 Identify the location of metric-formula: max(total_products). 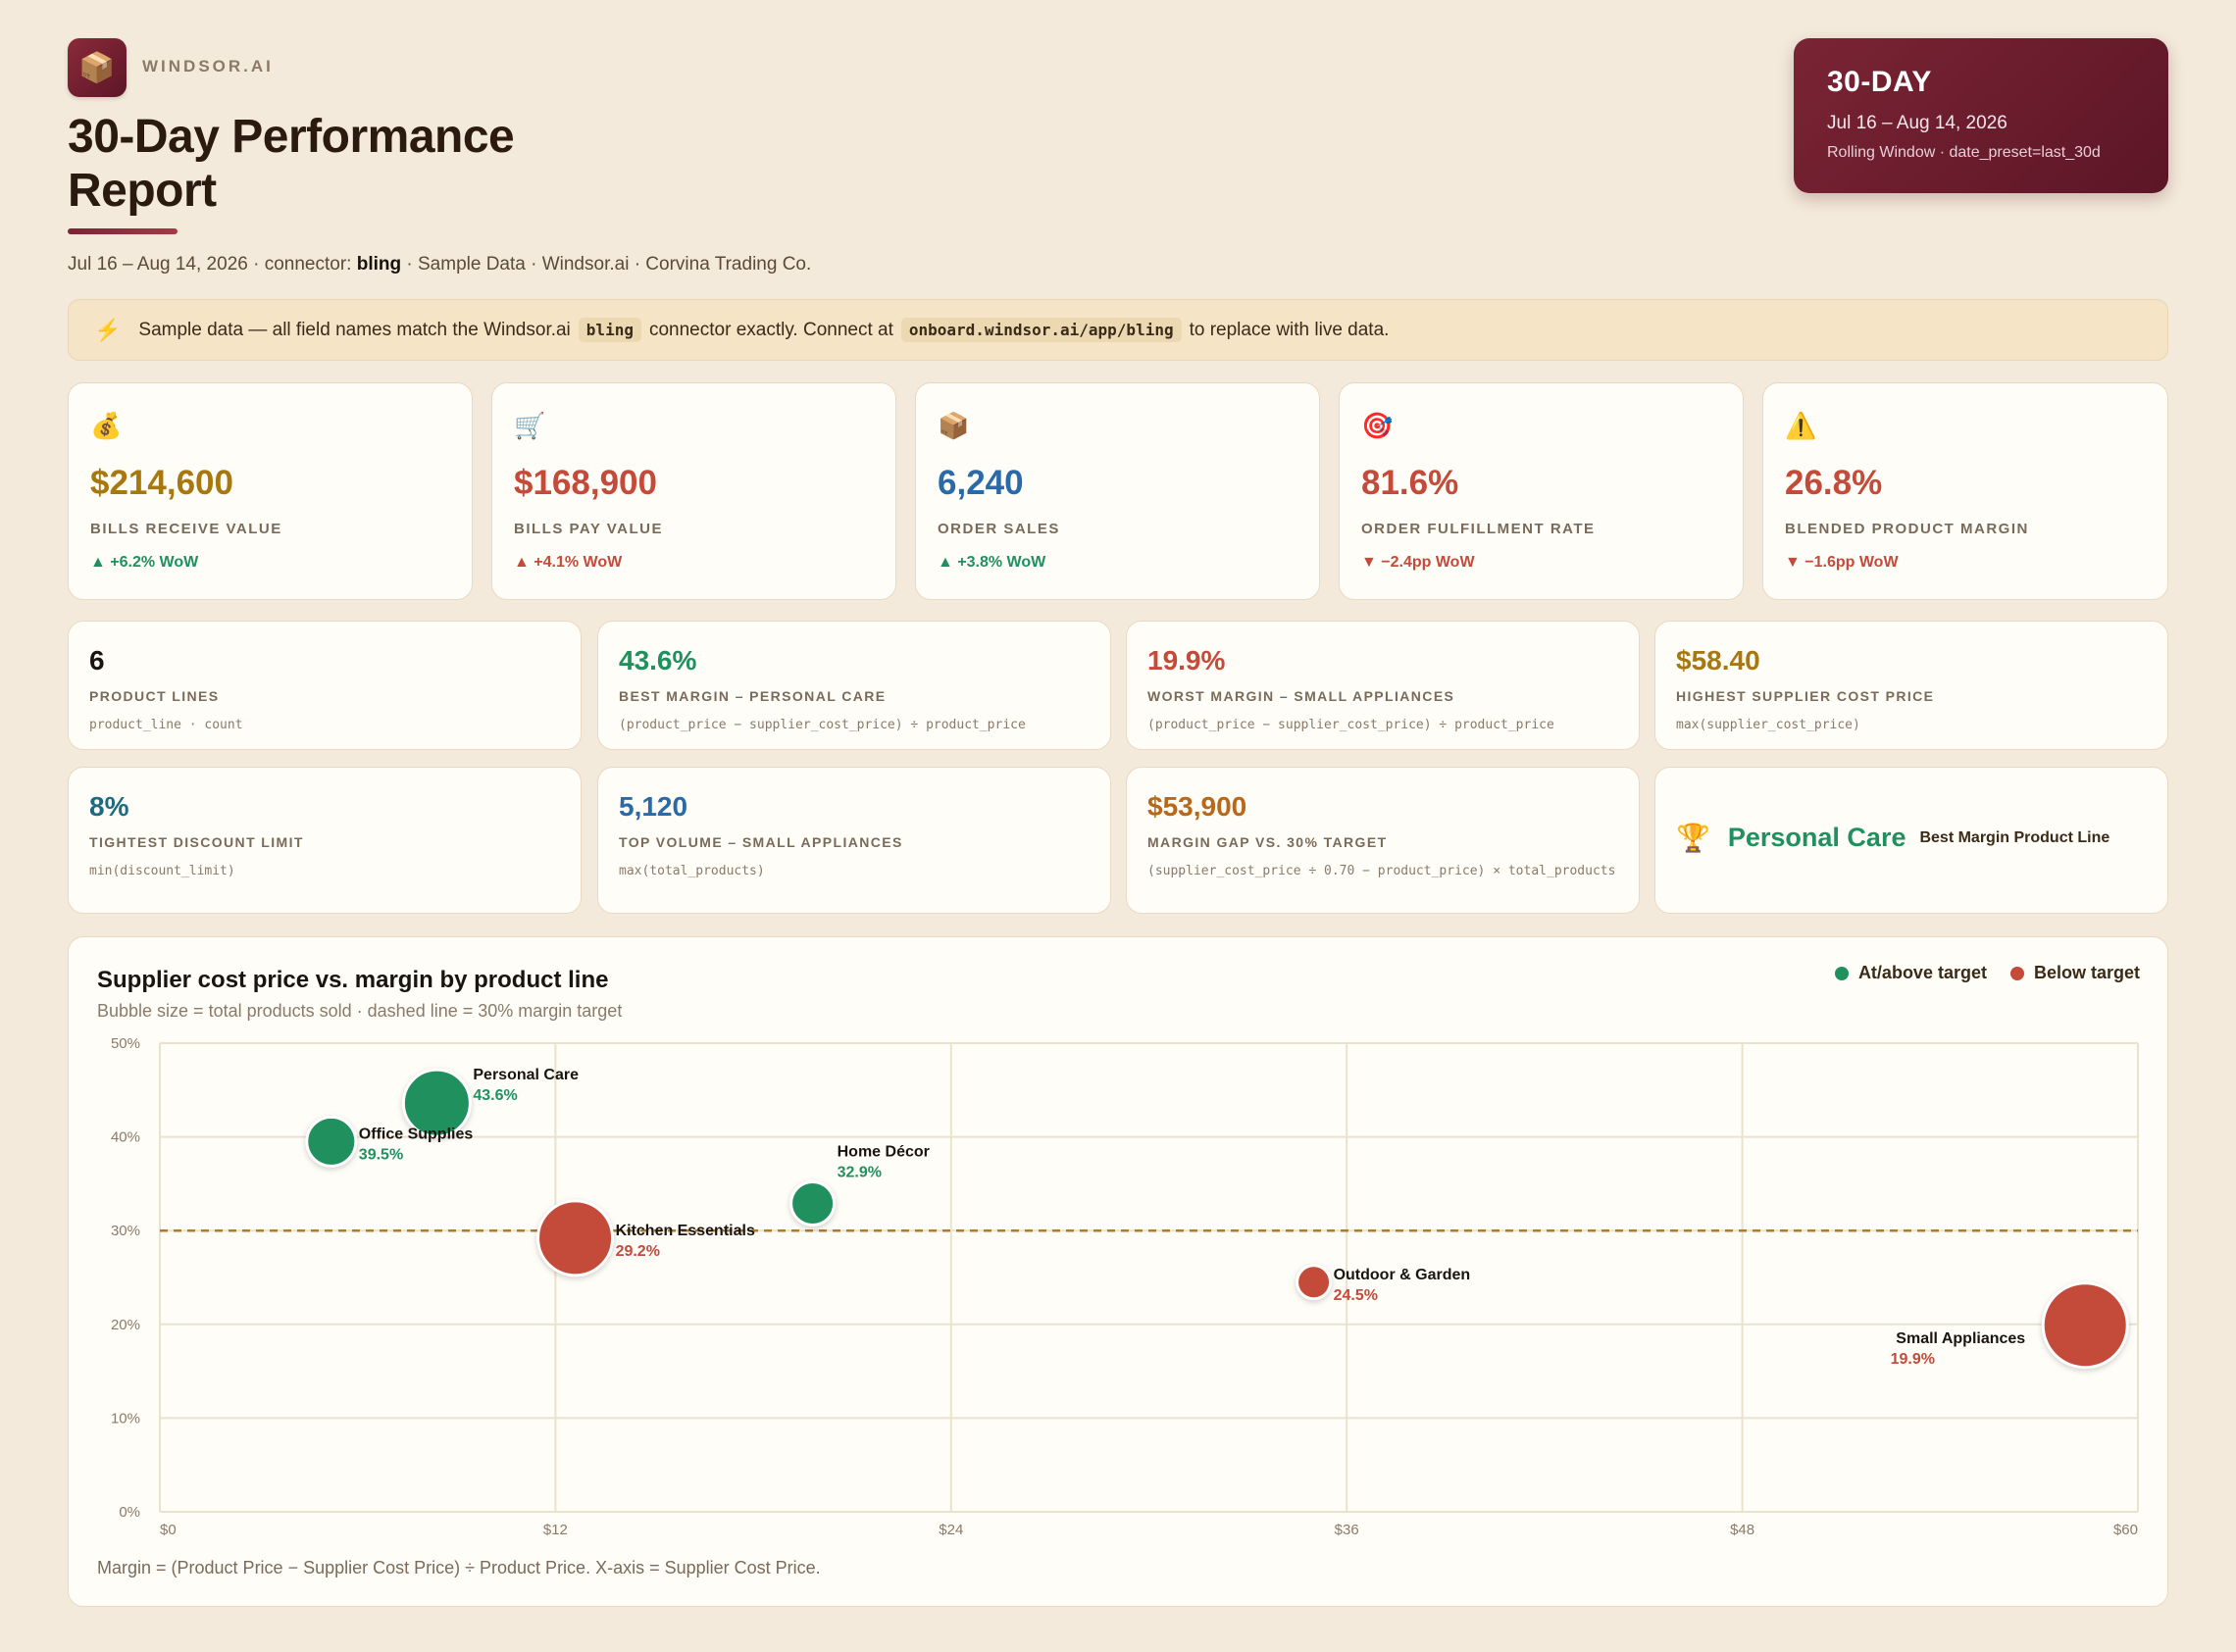
(692, 871).